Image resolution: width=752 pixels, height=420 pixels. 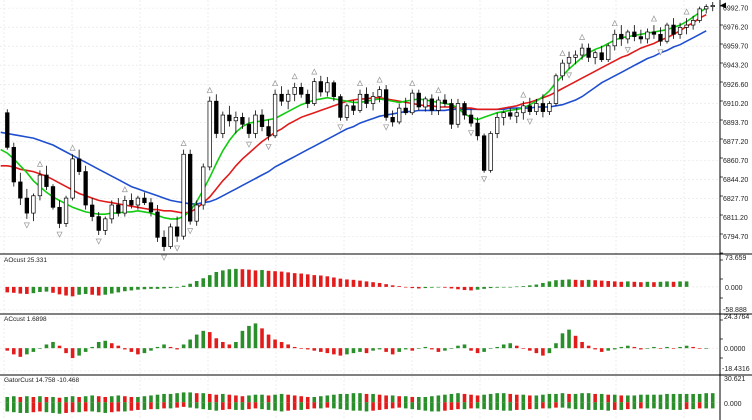 What do you see at coordinates (735, 66) in the screenshot?
I see `price-tick-label: 6943.20` at bounding box center [735, 66].